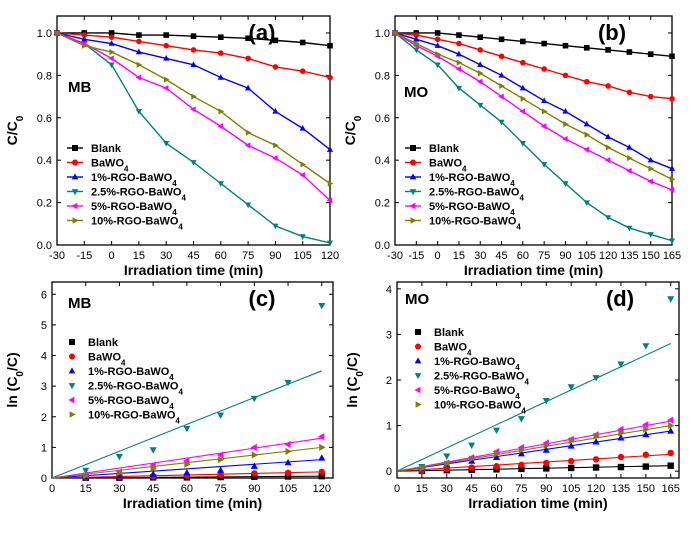  Describe the element at coordinates (382, 161) in the screenshot. I see `panel-2-ytick-label: 0.4` at that location.